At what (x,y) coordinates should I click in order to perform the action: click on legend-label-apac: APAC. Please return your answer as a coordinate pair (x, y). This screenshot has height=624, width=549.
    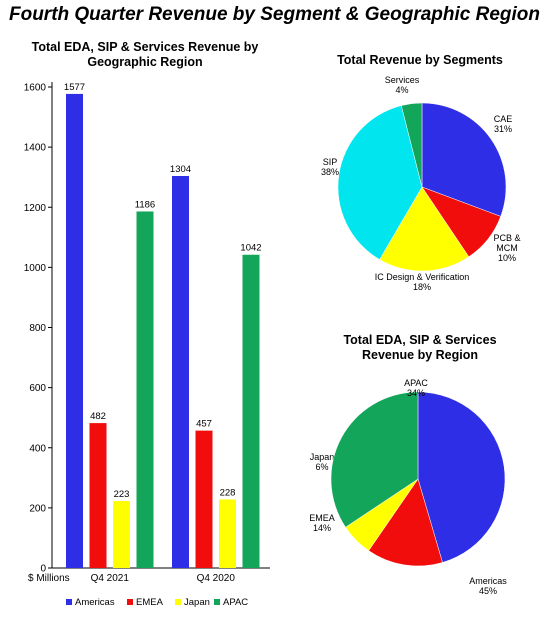
    Looking at the image, I should click on (235, 602).